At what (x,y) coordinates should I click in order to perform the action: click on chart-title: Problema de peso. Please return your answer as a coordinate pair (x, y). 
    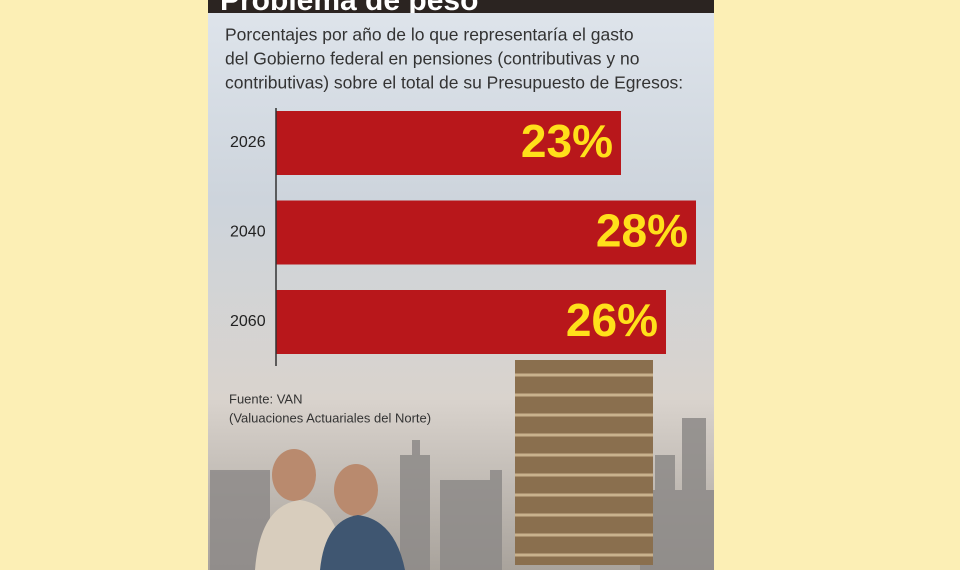
    Looking at the image, I should click on (349, 8).